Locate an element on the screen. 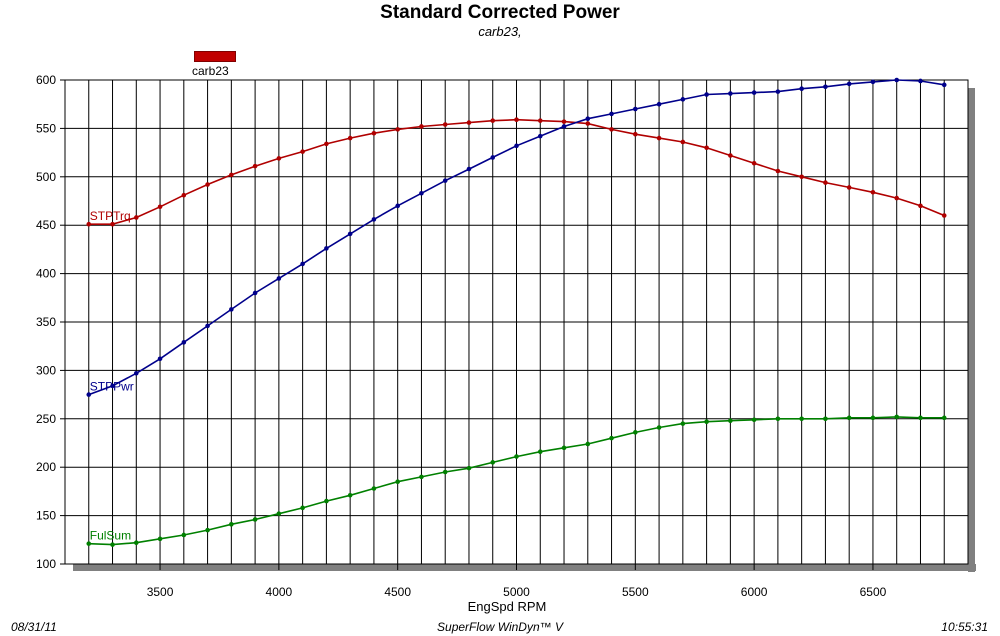 Image resolution: width=1000 pixels, height=636 pixels. legend-label-carb23: carb23 is located at coordinates (210, 71).